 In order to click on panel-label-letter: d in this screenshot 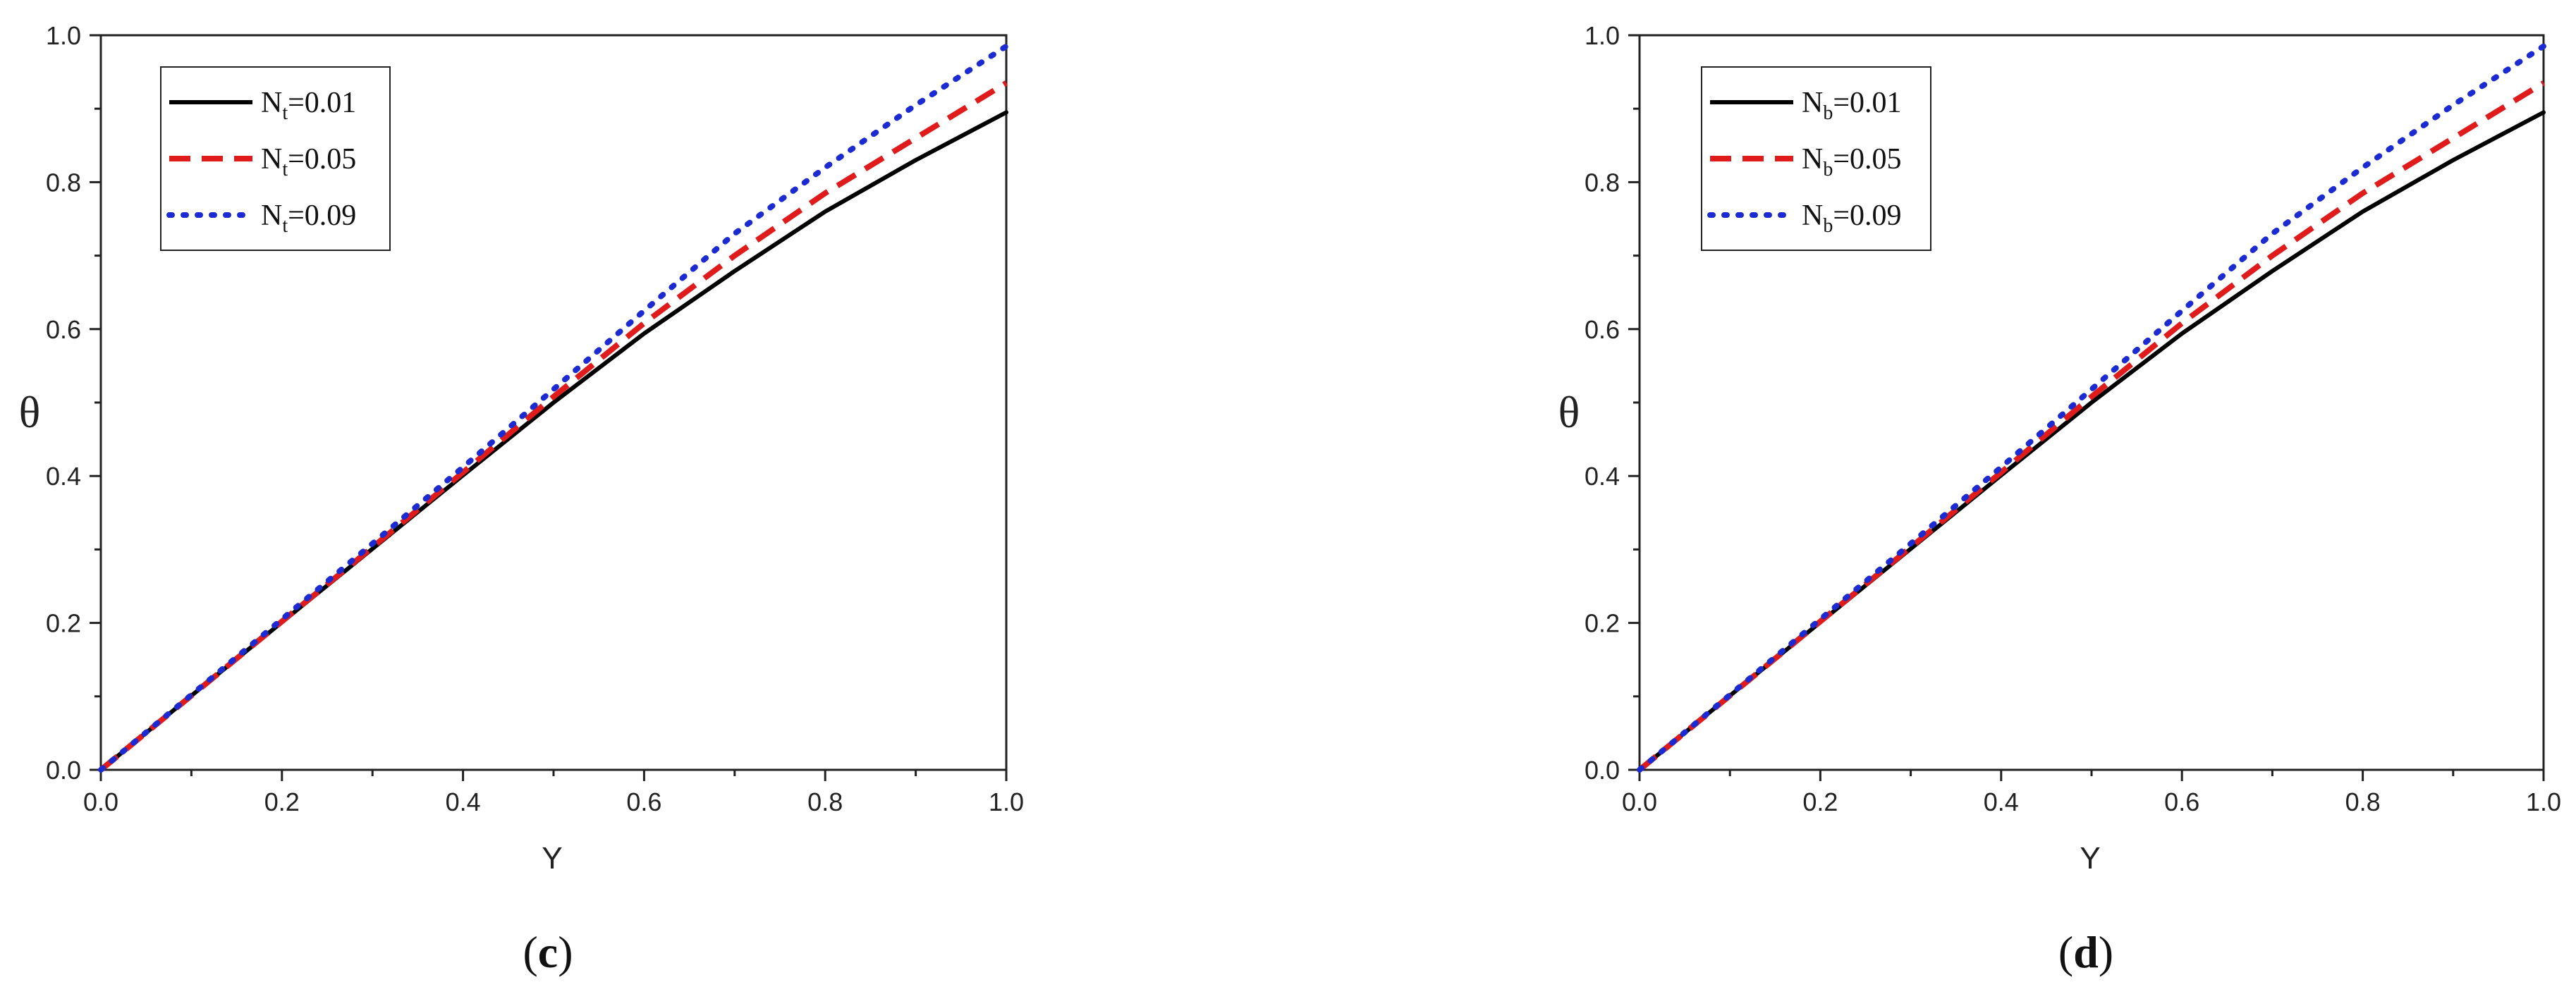, I will do `click(2086, 952)`.